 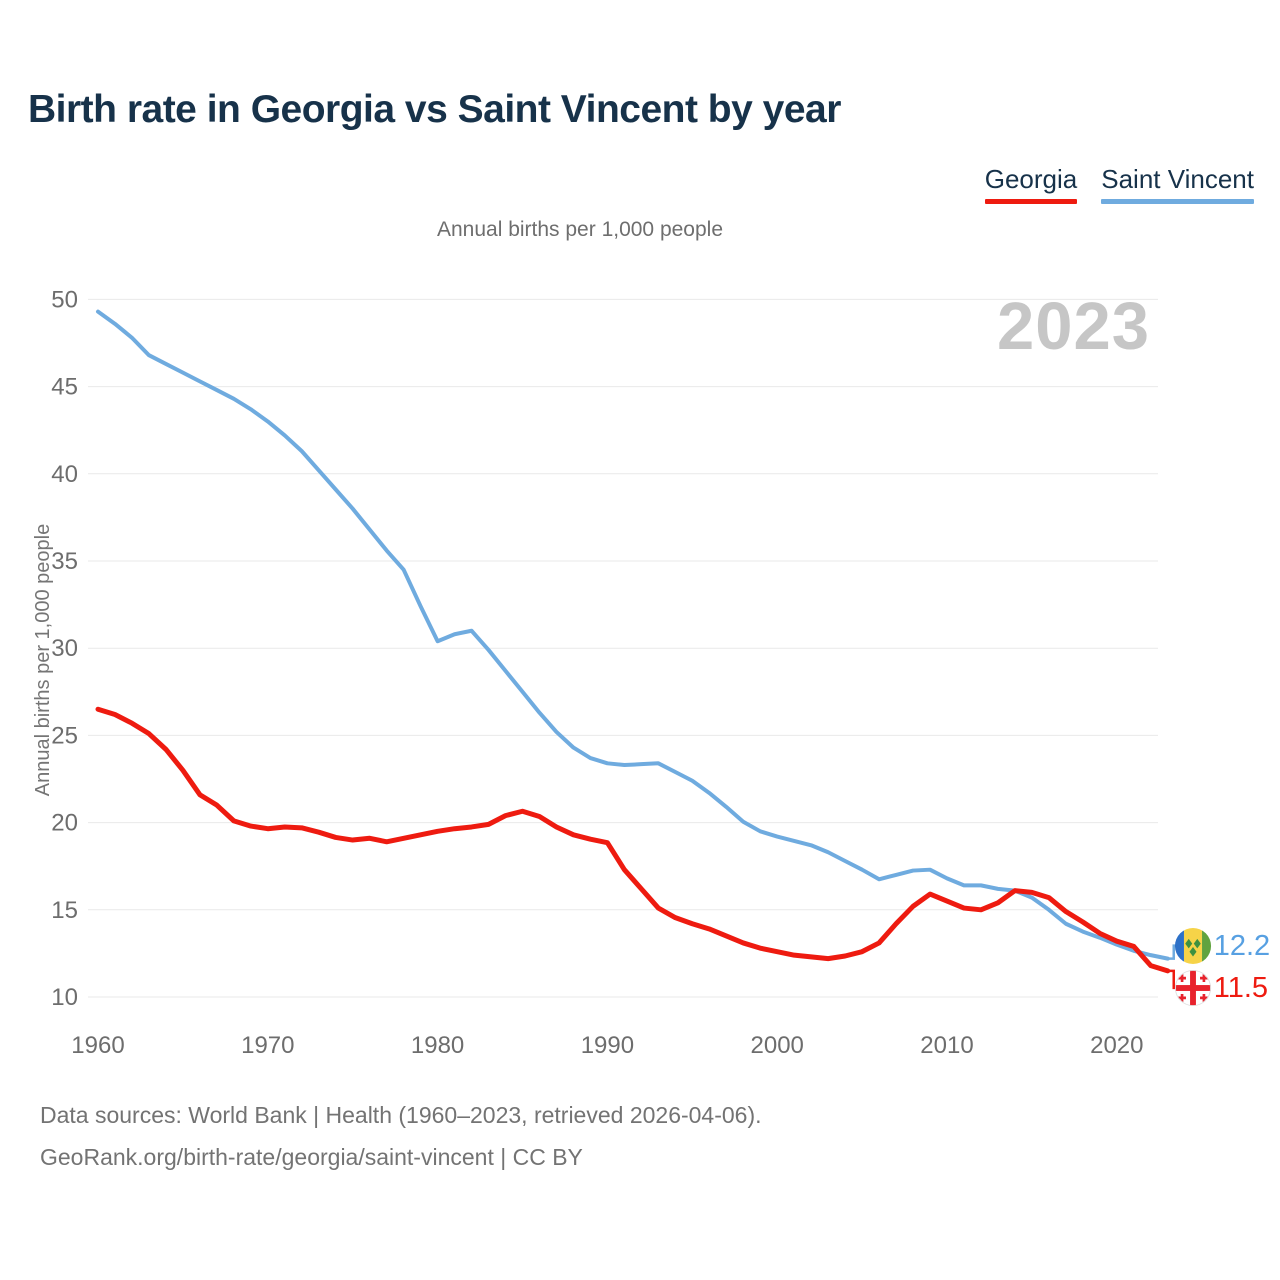 I want to click on y-tick-label: 35, so click(x=64, y=561).